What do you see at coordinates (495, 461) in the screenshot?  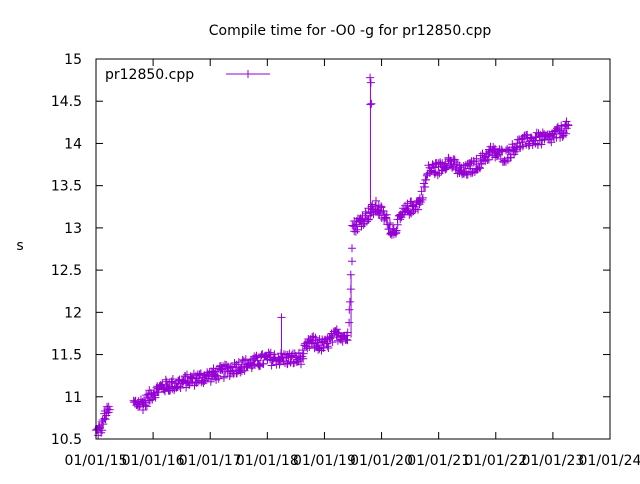 I see `x-tick-label: 01/01/22` at bounding box center [495, 461].